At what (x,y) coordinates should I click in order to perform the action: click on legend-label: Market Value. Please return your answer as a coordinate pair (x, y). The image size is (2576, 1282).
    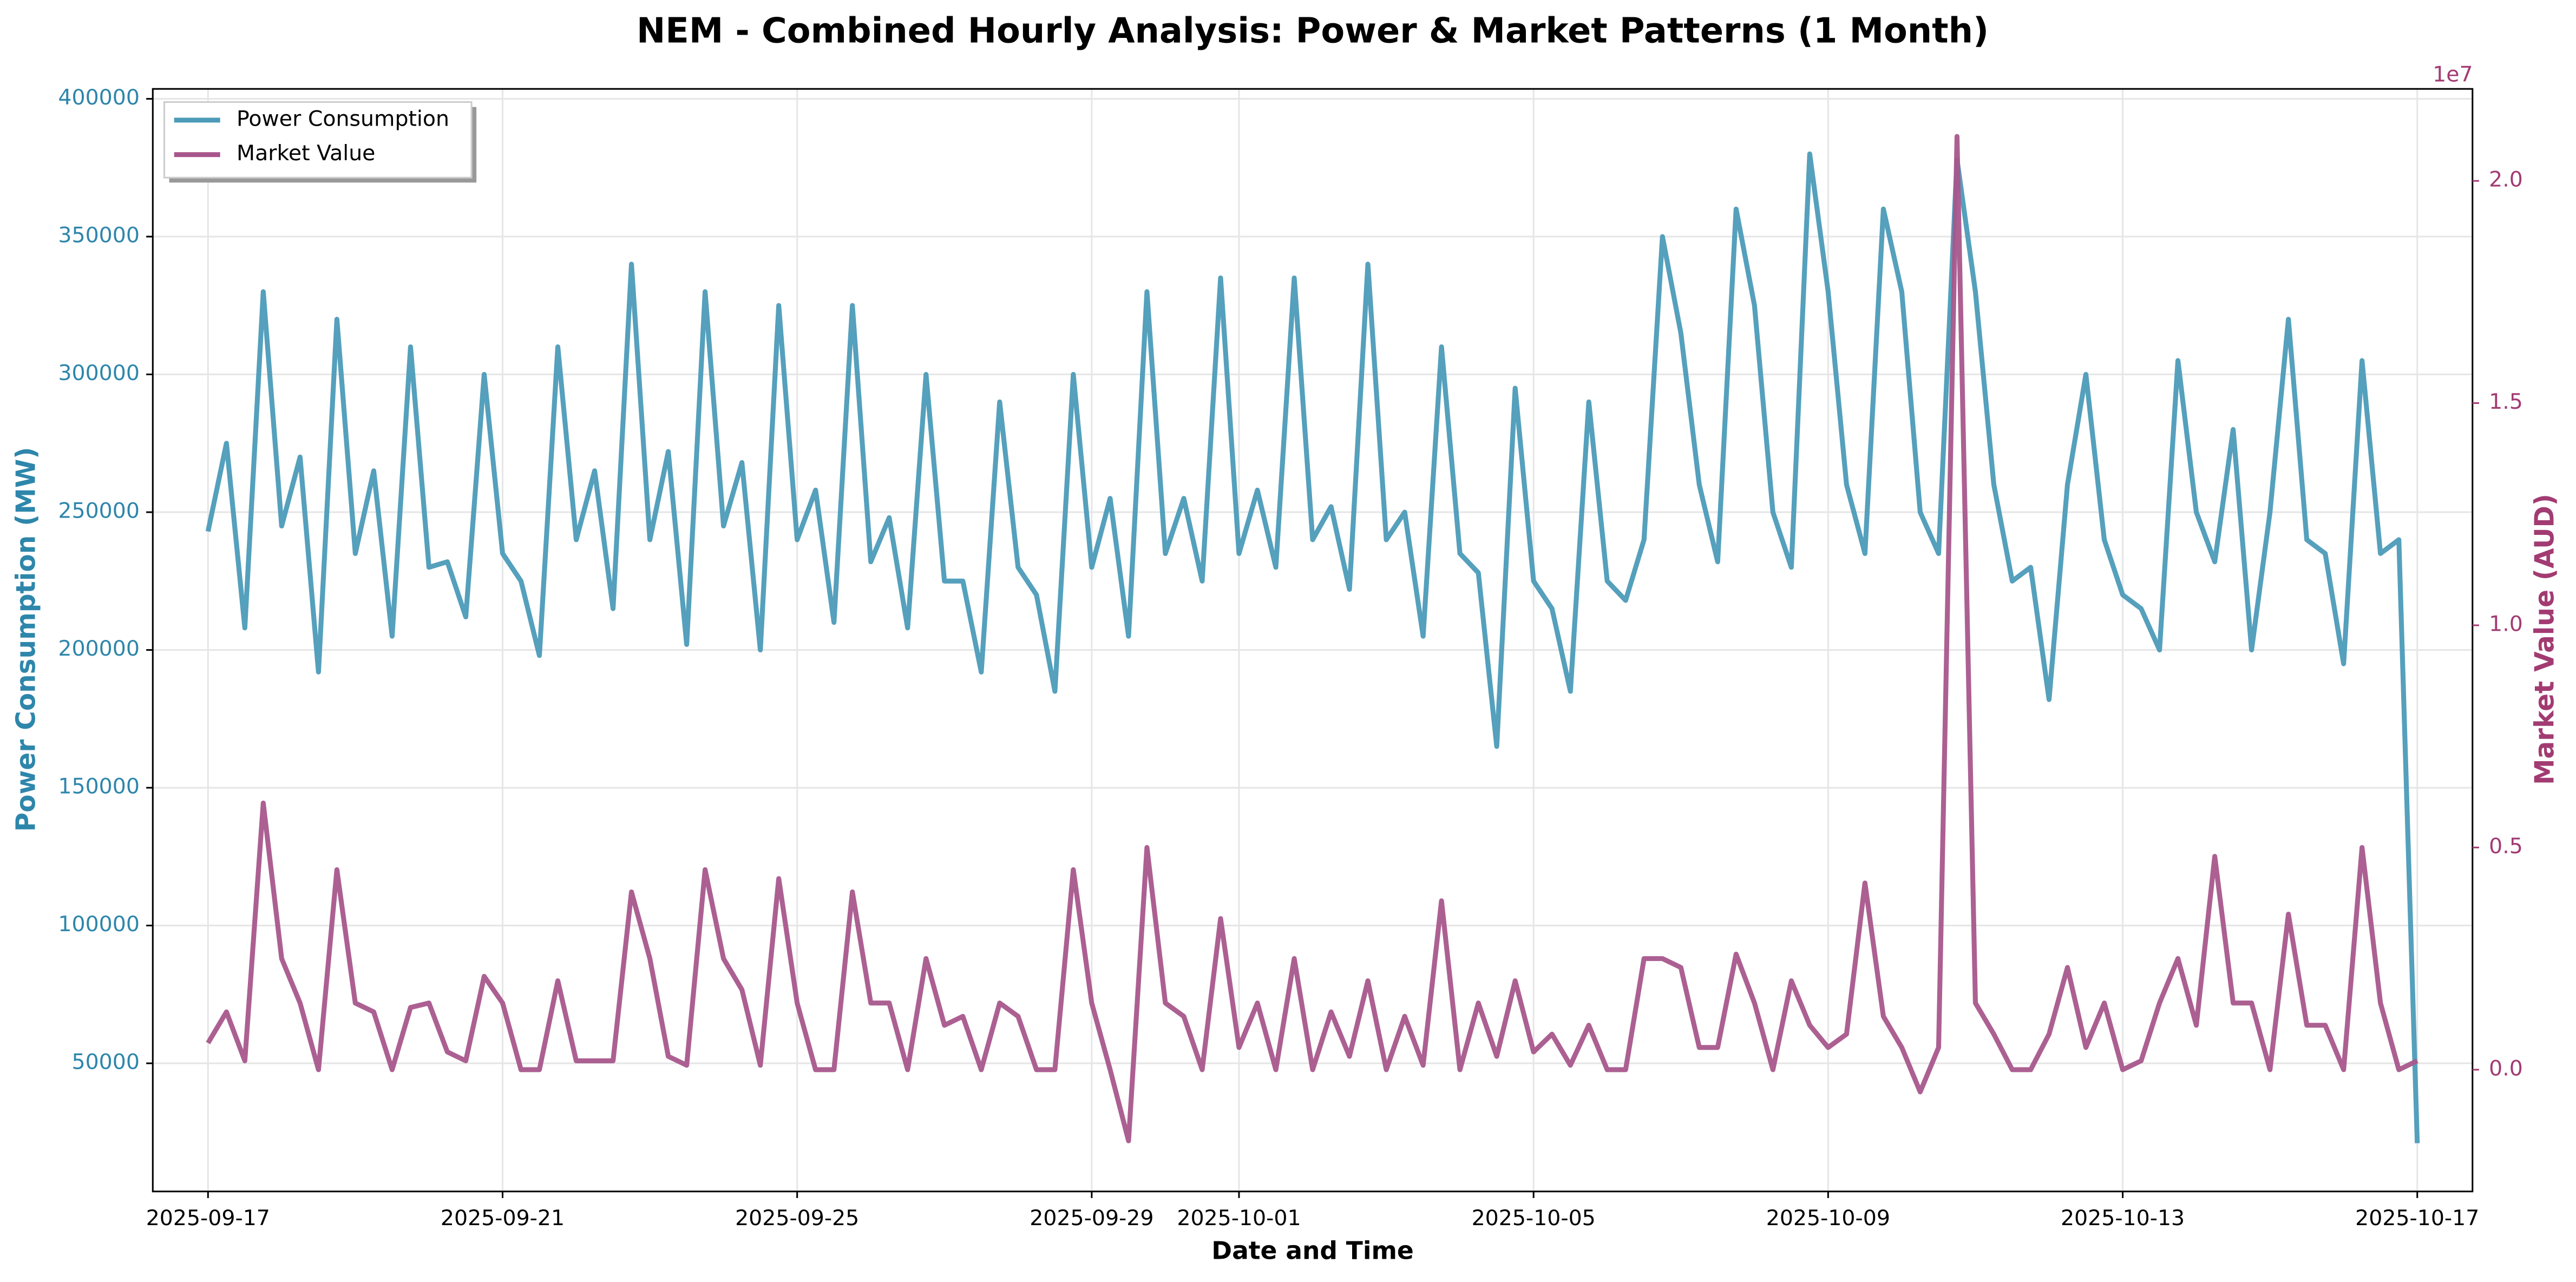
    Looking at the image, I should click on (306, 153).